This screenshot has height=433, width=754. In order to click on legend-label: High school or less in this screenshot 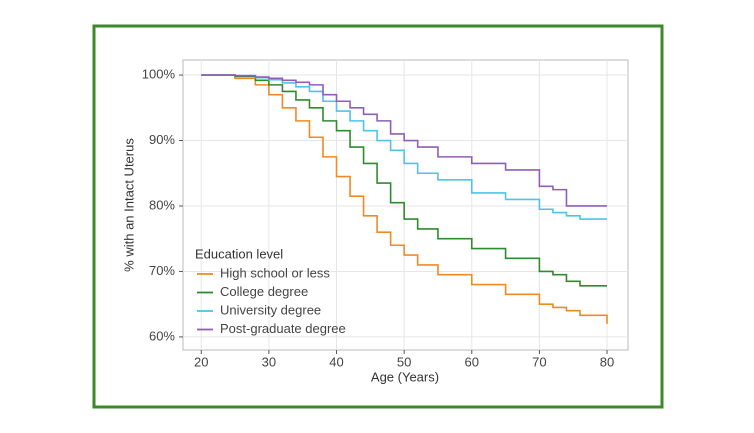, I will do `click(275, 272)`.